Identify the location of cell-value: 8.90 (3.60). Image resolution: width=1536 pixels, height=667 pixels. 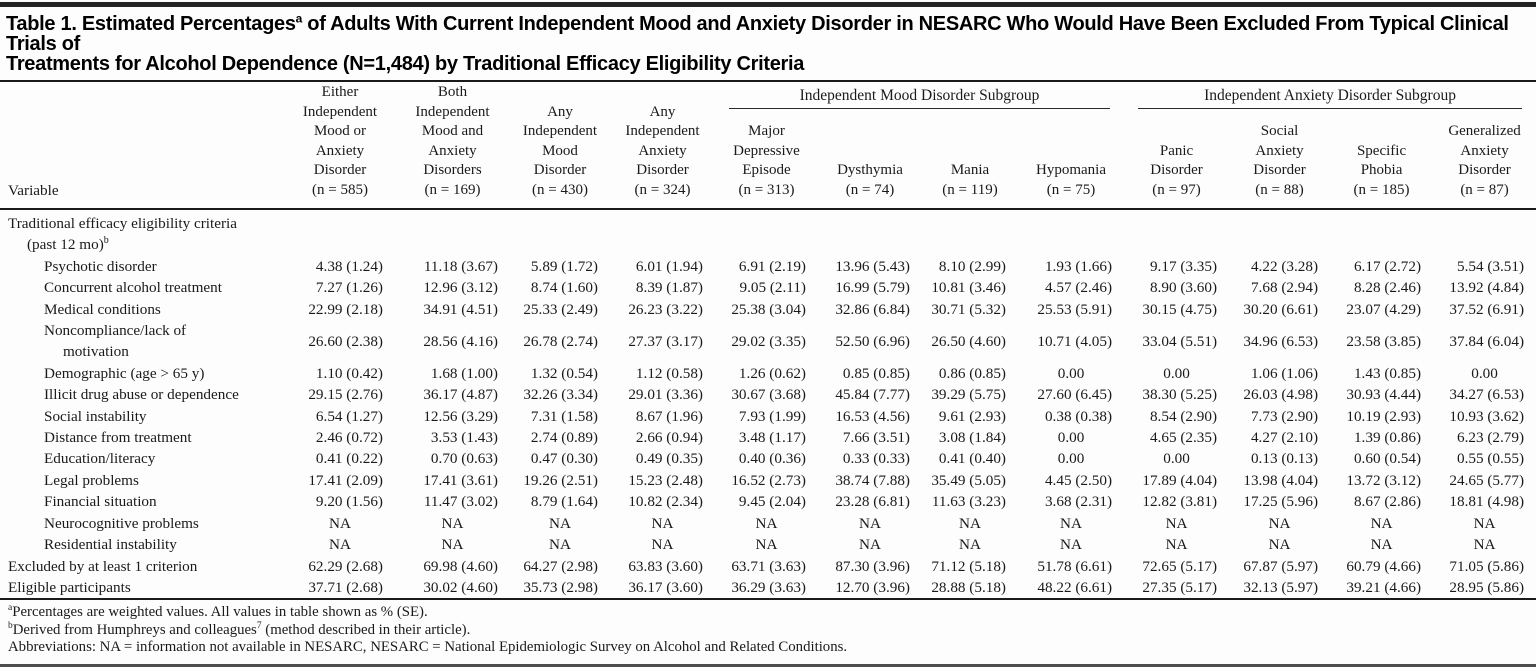
(1183, 288).